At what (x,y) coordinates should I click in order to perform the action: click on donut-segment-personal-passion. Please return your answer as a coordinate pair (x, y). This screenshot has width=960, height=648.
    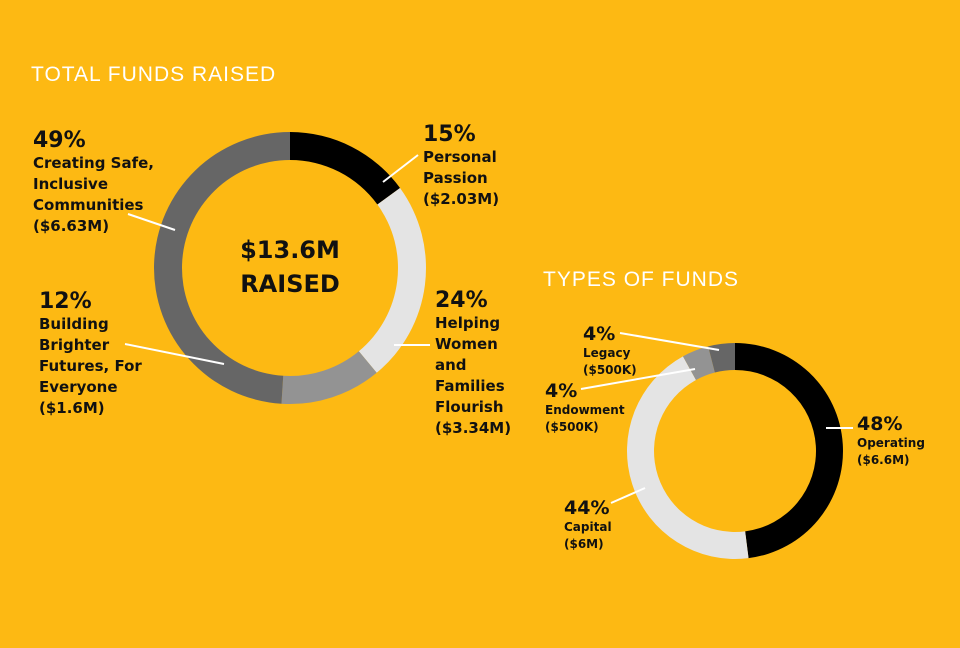
    Looking at the image, I should click on (345, 168).